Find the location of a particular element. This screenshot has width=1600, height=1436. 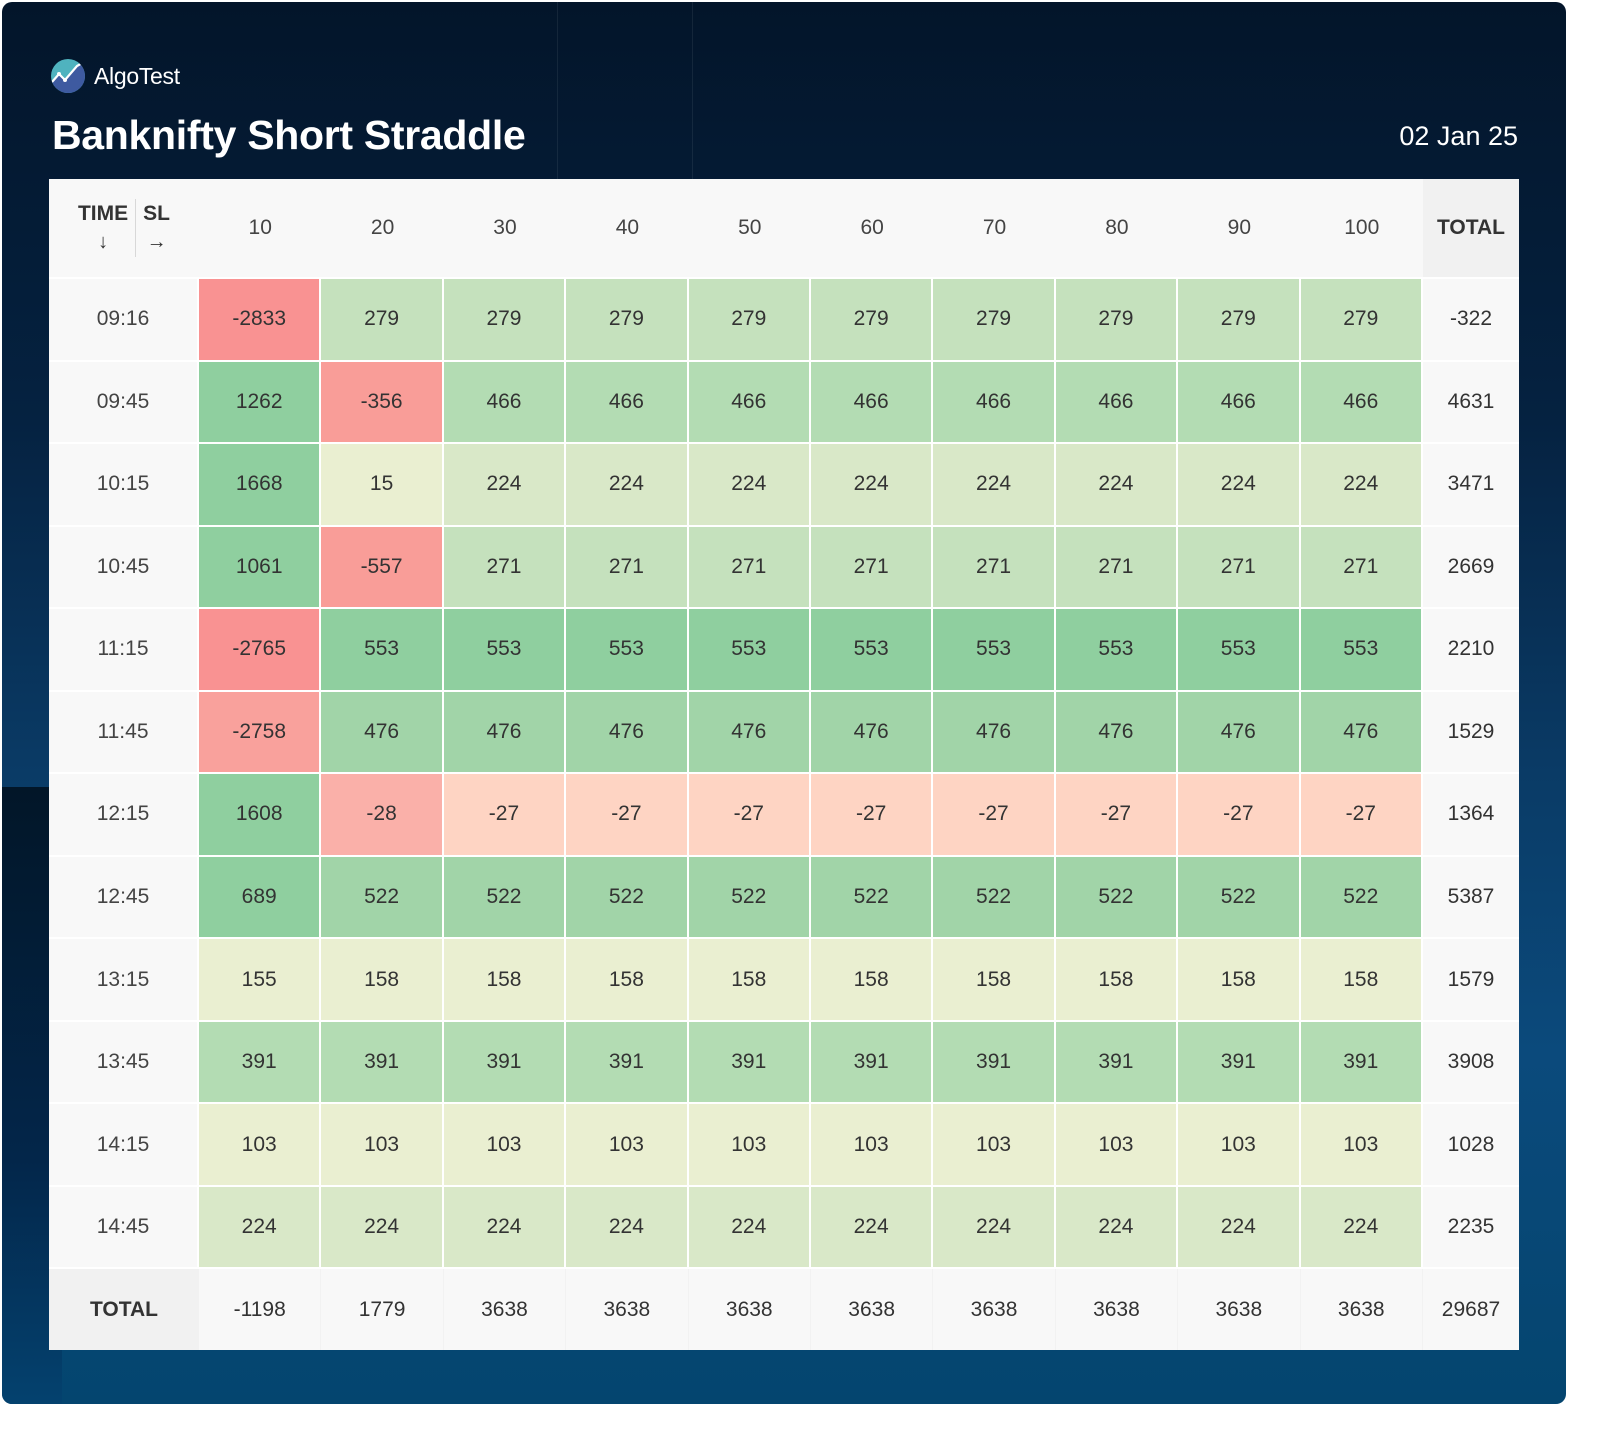

pnl-cell: 1608 is located at coordinates (260, 815).